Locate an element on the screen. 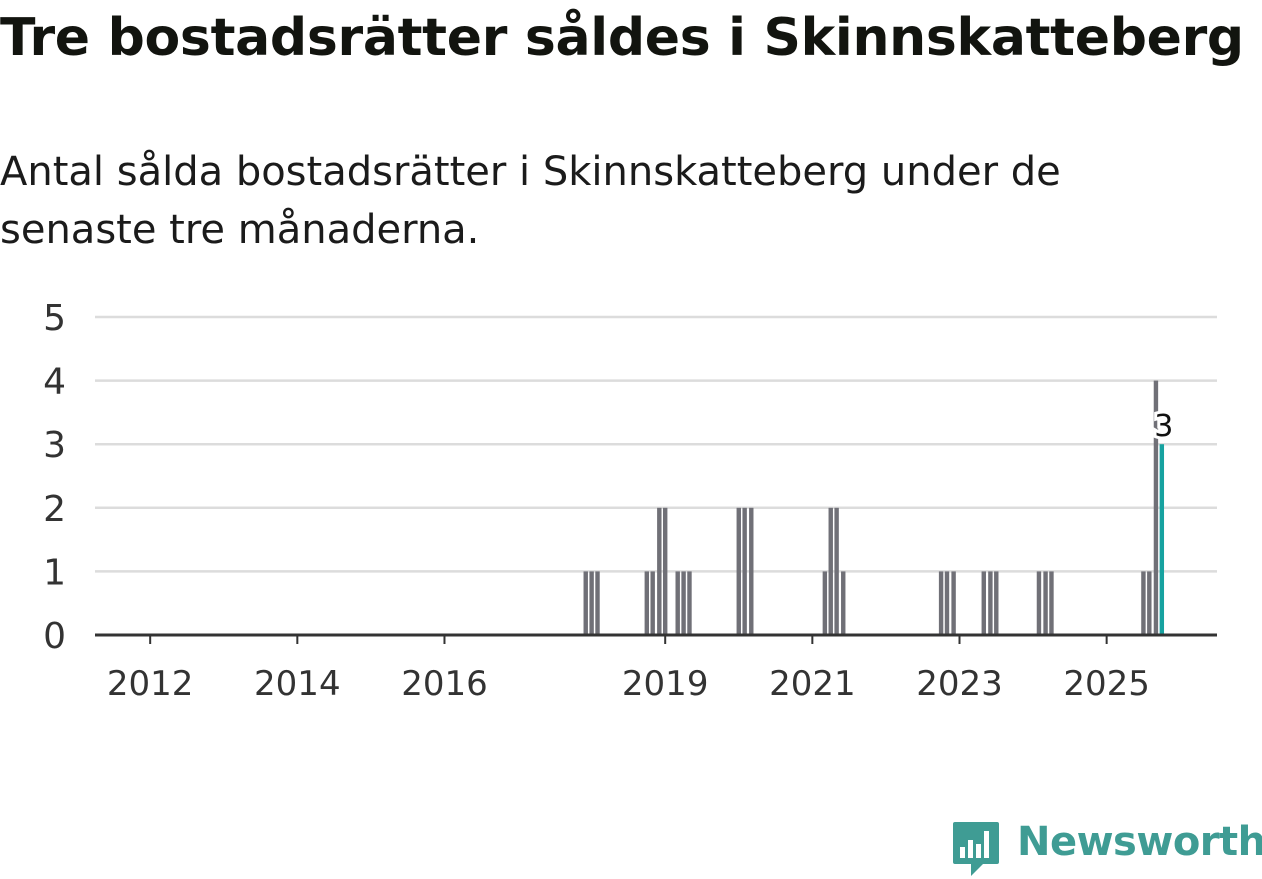 The image size is (1262, 879). newsworthy-logo: Newsworthy is located at coordinates (1106, 848).